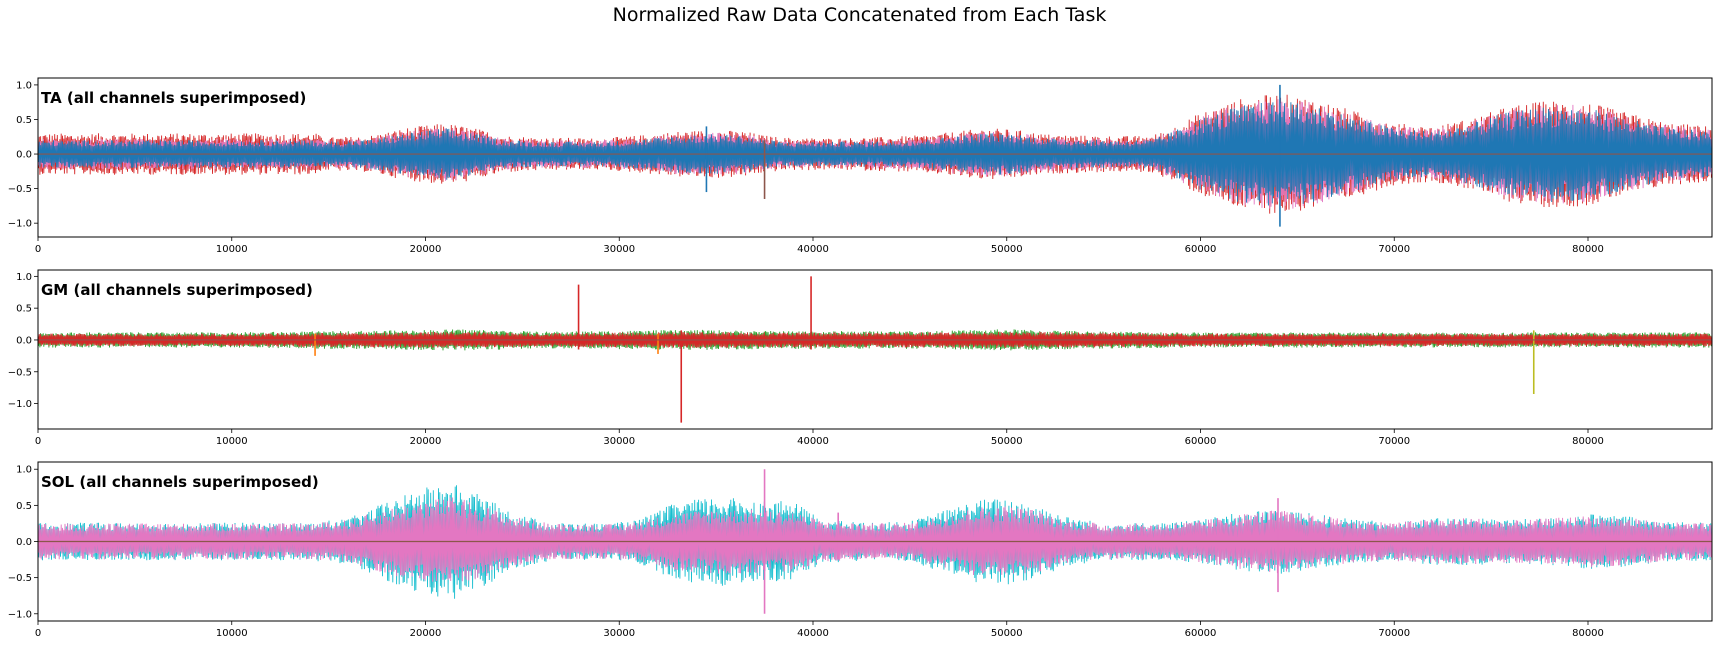 Image resolution: width=1719 pixels, height=646 pixels. What do you see at coordinates (173, 98) in the screenshot?
I see `subplot-title: TA (all channels superimposed)` at bounding box center [173, 98].